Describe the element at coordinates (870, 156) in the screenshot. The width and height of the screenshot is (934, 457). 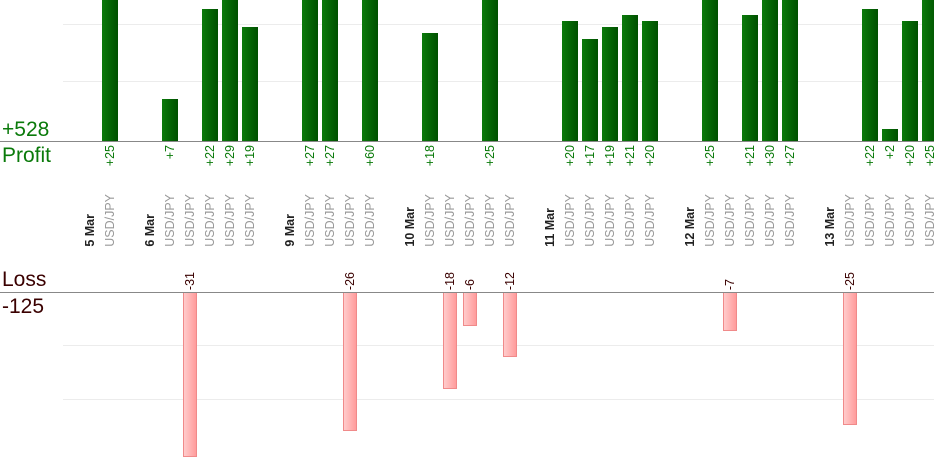
I see `profit-value: +22` at that location.